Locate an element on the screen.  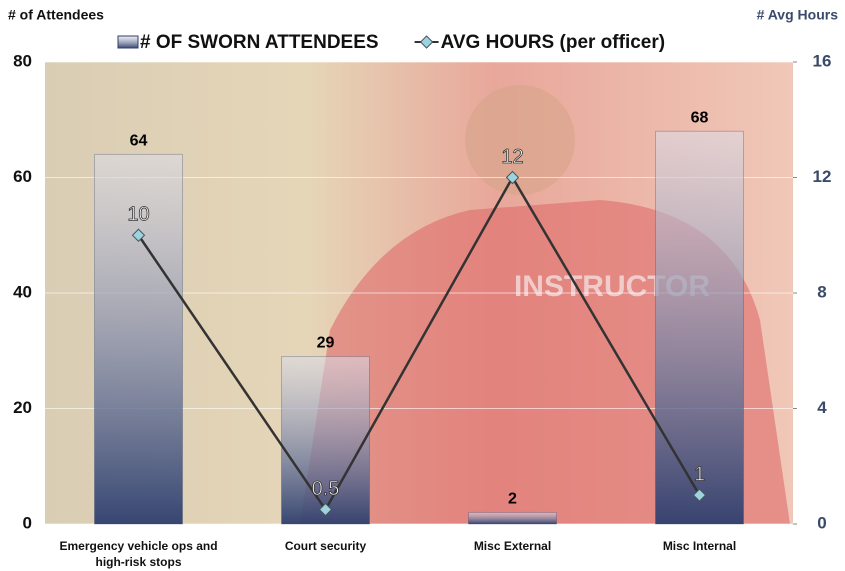
y-tick-label: 60 is located at coordinates (22, 176).